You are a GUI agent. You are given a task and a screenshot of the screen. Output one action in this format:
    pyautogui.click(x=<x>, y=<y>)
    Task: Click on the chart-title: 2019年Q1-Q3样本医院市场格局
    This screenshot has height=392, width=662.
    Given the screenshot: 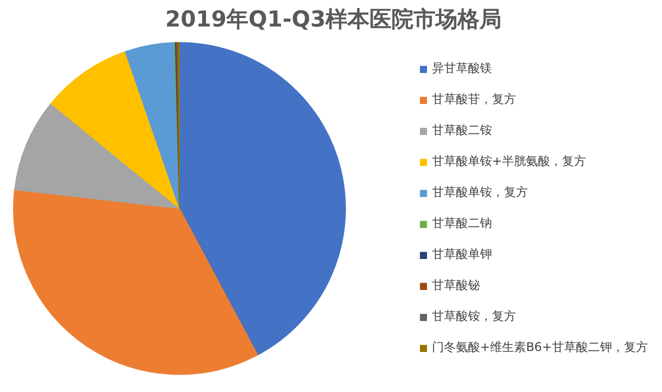 What is the action you would take?
    pyautogui.click(x=333, y=19)
    